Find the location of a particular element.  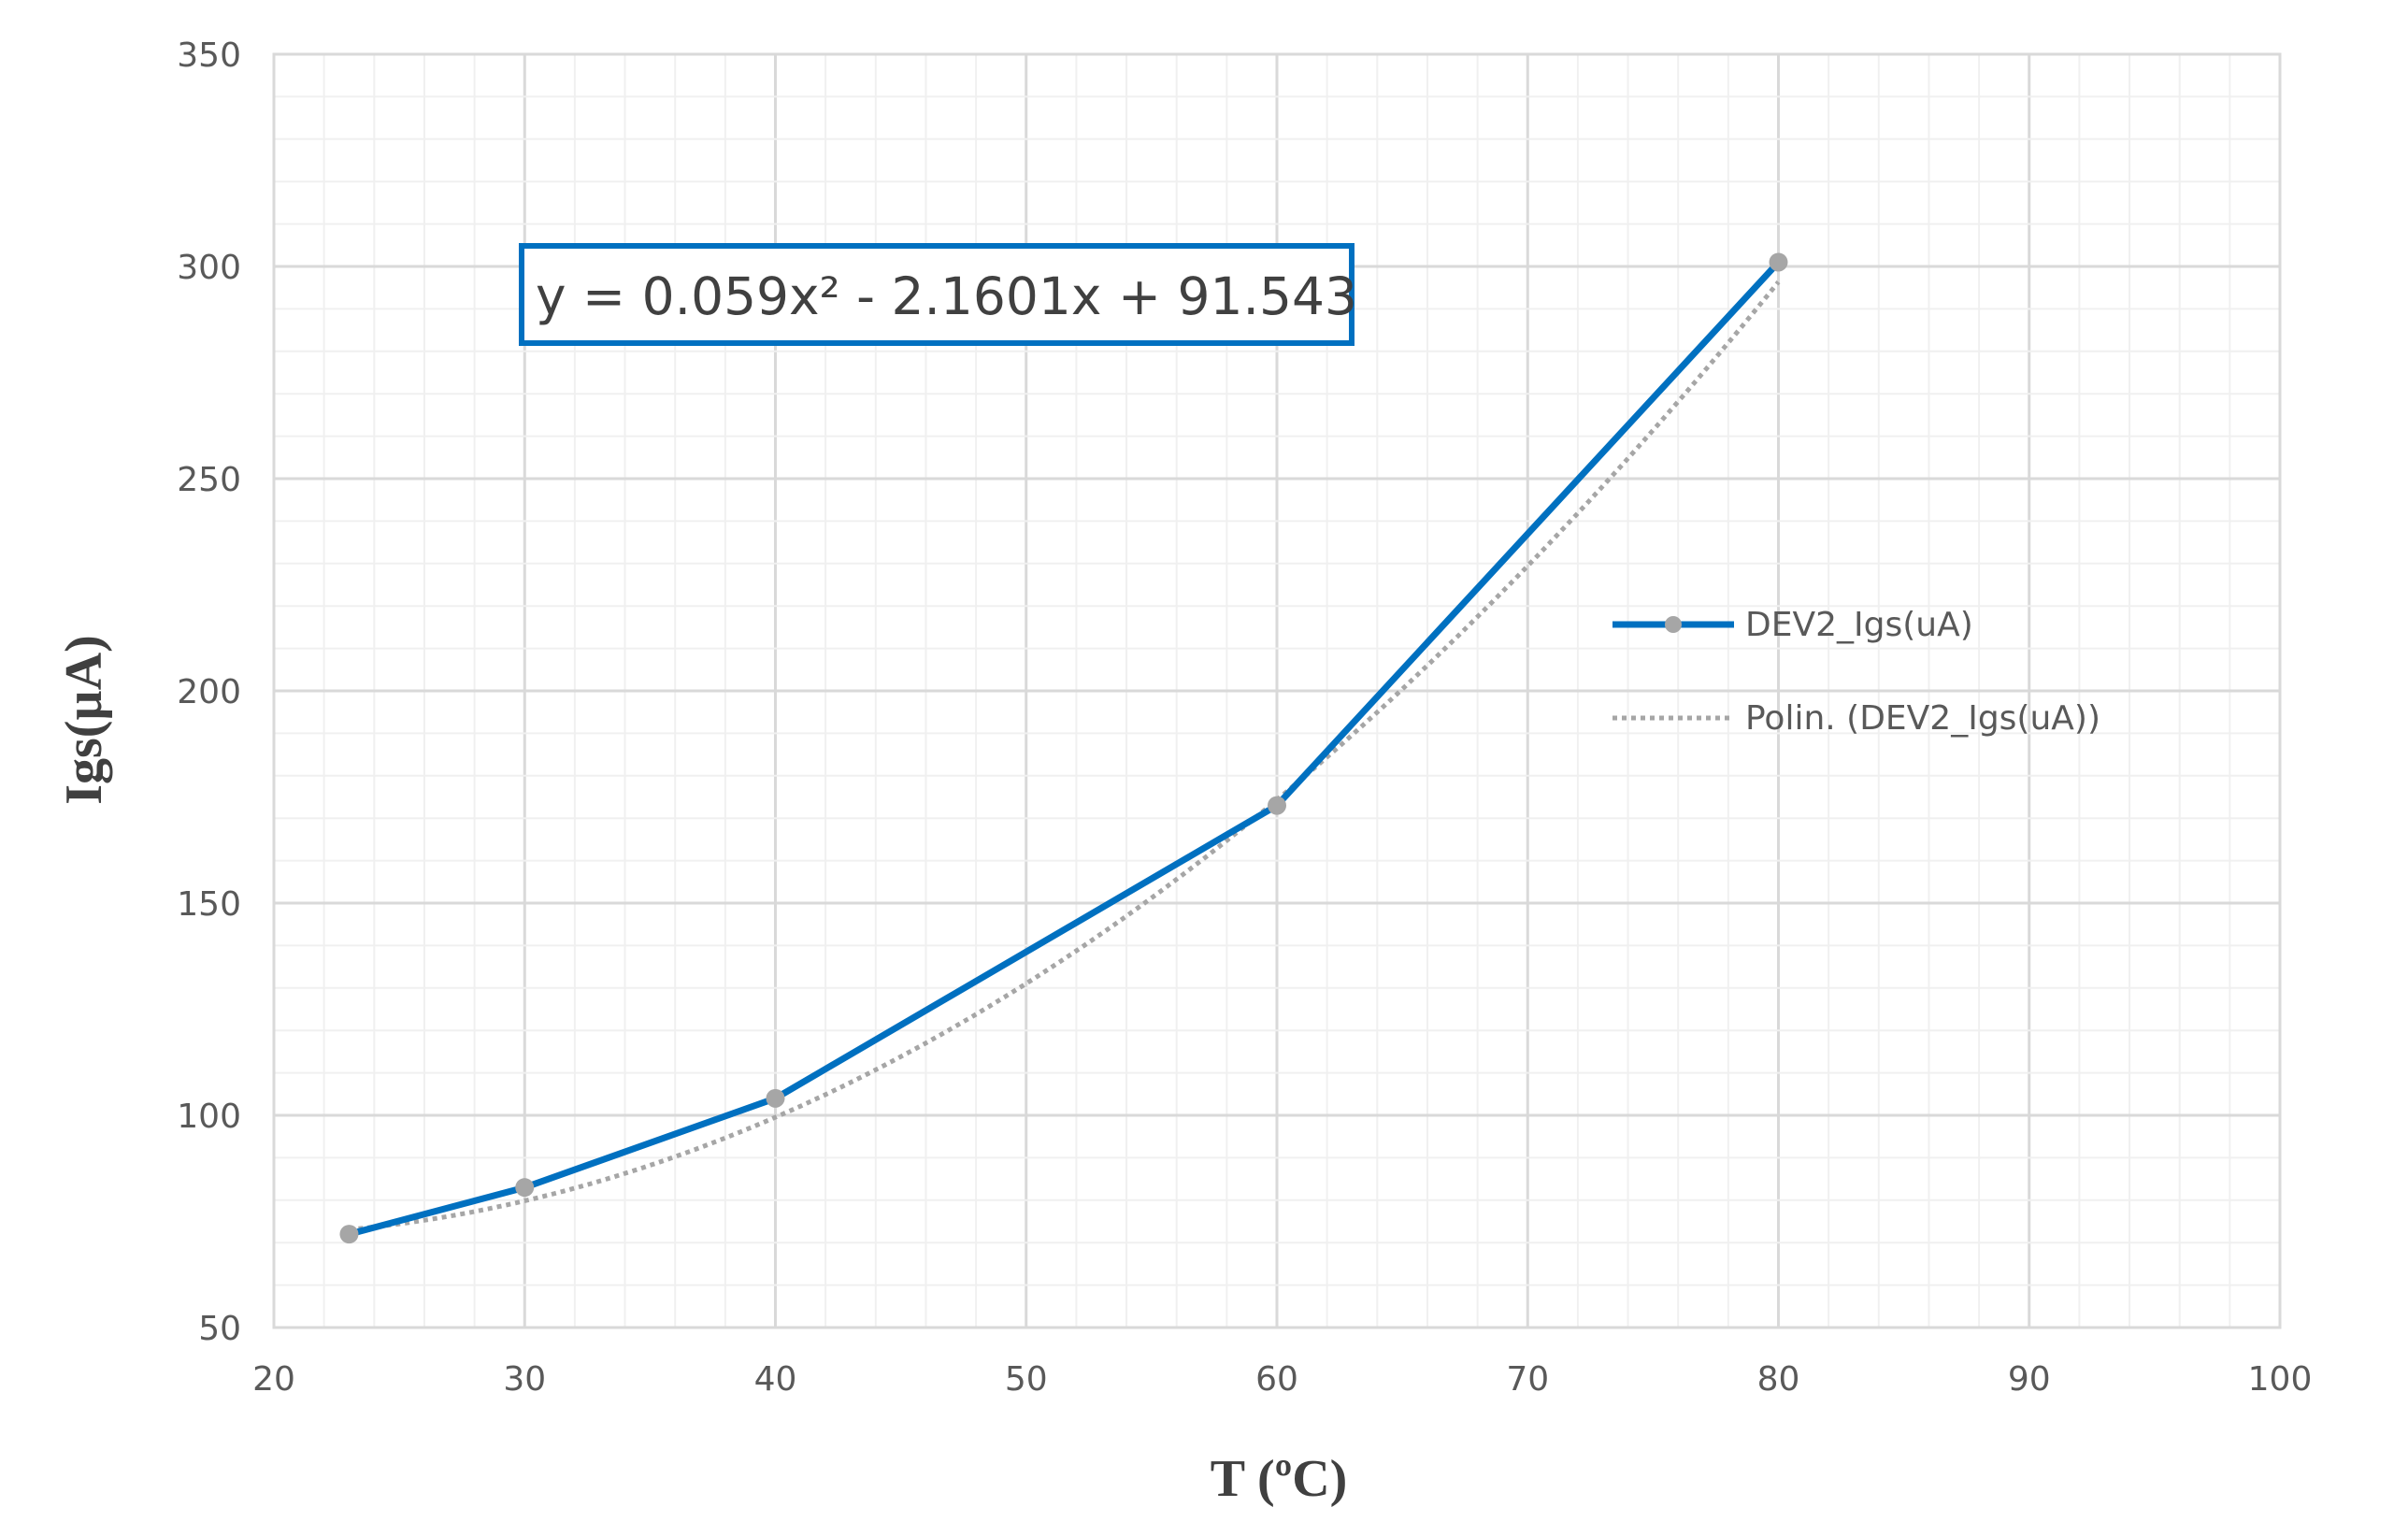

x-tick-label: 90 is located at coordinates (2029, 1379).